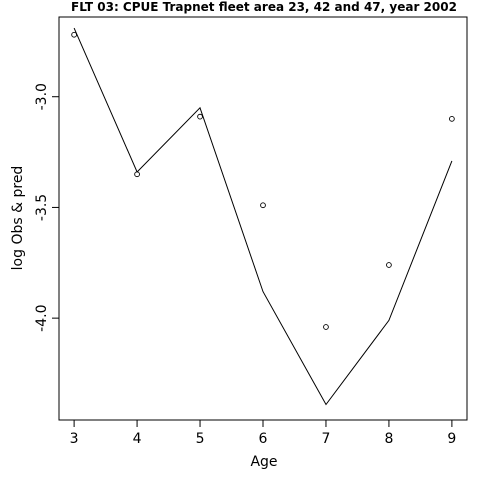 This screenshot has width=480, height=480. What do you see at coordinates (74, 439) in the screenshot?
I see `x-tick-label: 3` at bounding box center [74, 439].